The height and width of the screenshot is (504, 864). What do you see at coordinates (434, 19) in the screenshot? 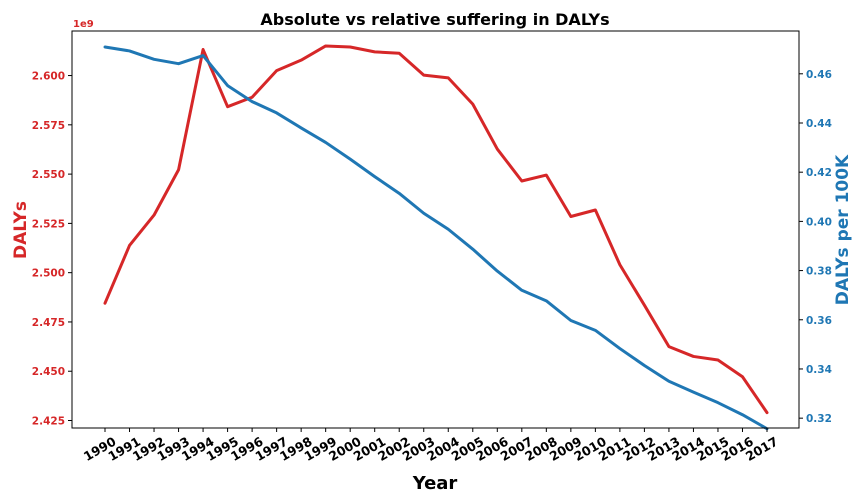
I see `chart-title: Absolute vs relative suffering in DALYs` at bounding box center [434, 19].